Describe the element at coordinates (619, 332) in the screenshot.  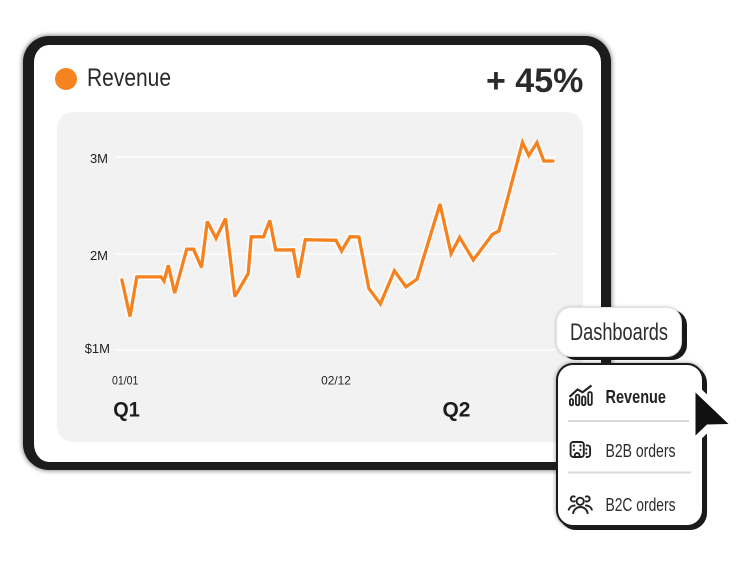
I see `svg-text: Dashboards` at that location.